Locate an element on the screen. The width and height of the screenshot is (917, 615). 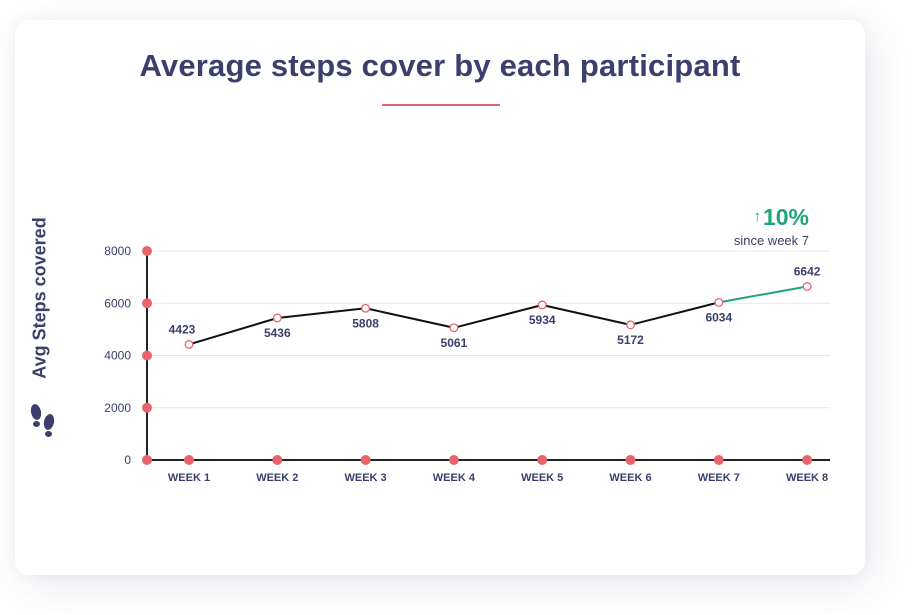
data-label: 5808 is located at coordinates (365, 323).